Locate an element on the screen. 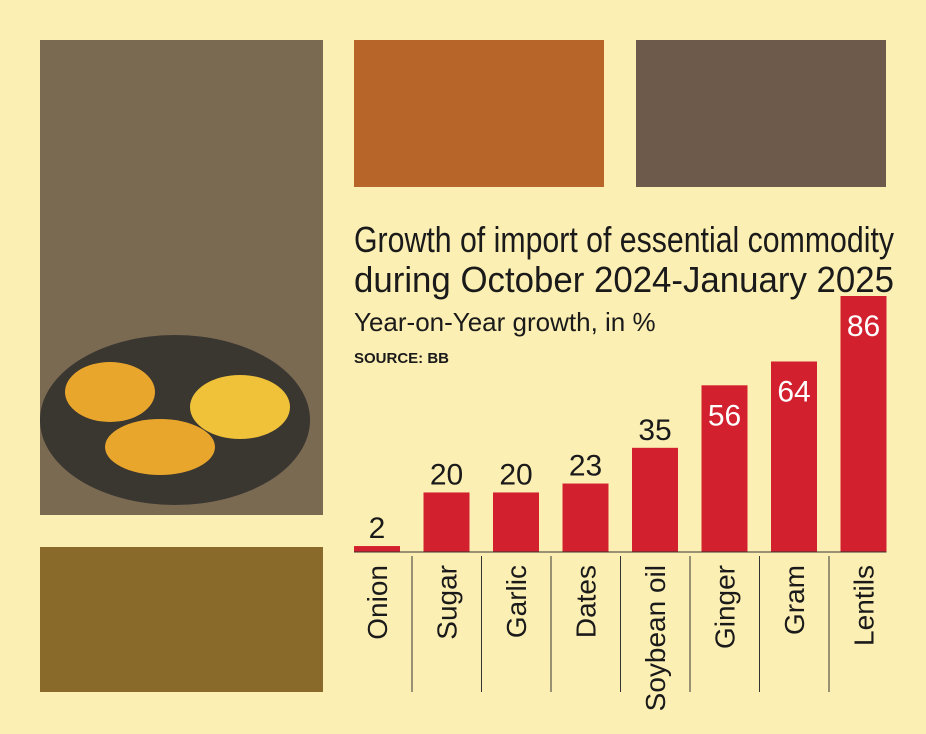  source: SOURCE: BB is located at coordinates (401, 358).